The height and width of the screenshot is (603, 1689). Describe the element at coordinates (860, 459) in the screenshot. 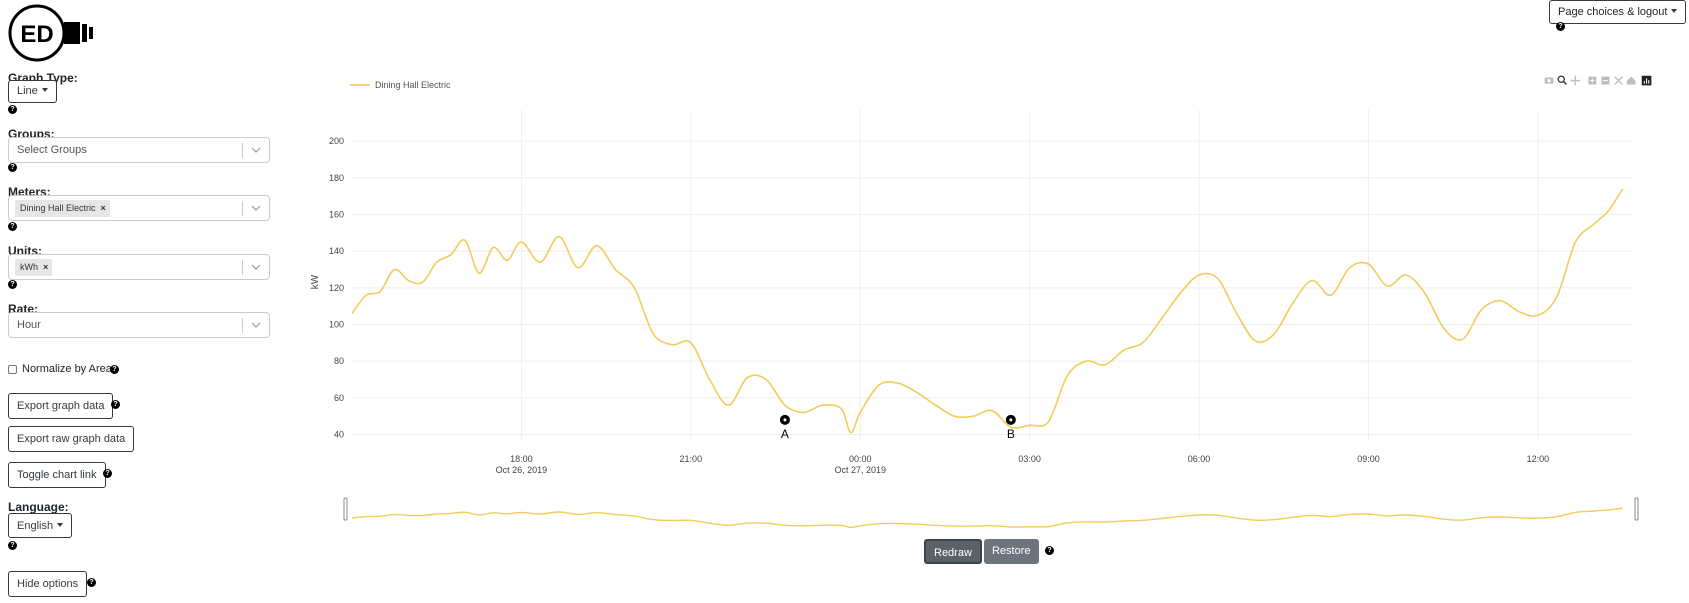

I see `x-tick-label: 00:00` at that location.